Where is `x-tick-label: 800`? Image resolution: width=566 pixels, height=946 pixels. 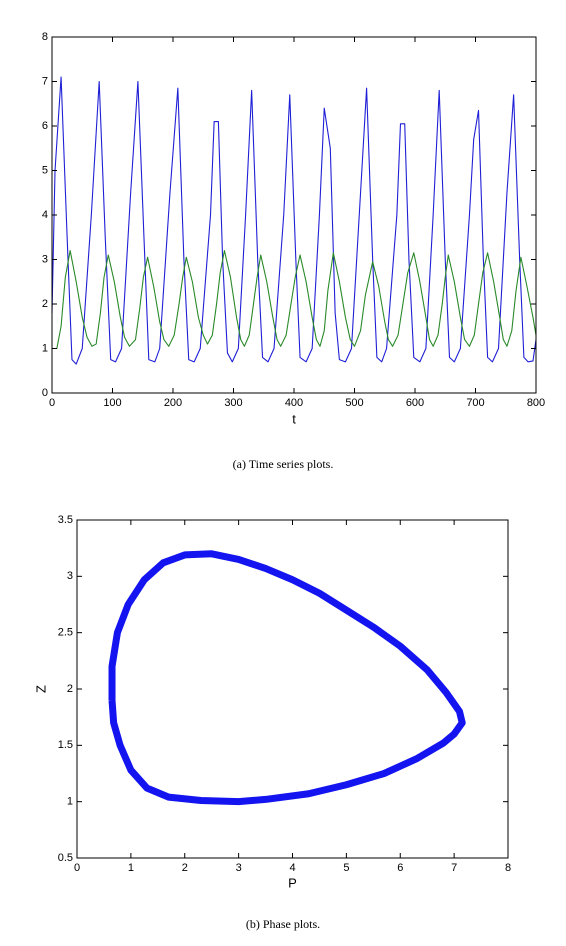
x-tick-label: 800 is located at coordinates (536, 403).